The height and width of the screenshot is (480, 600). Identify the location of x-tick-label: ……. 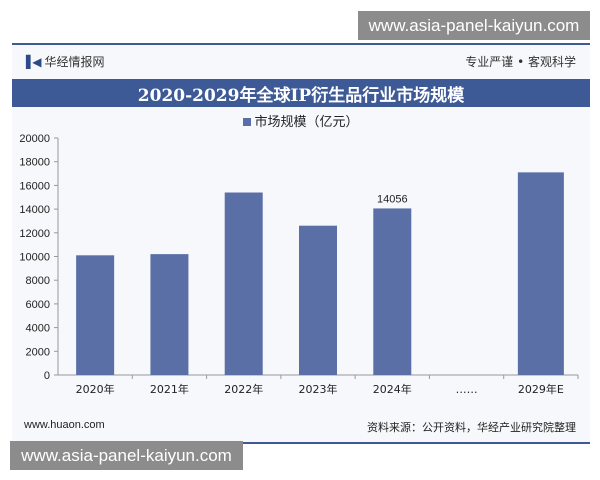
(467, 389).